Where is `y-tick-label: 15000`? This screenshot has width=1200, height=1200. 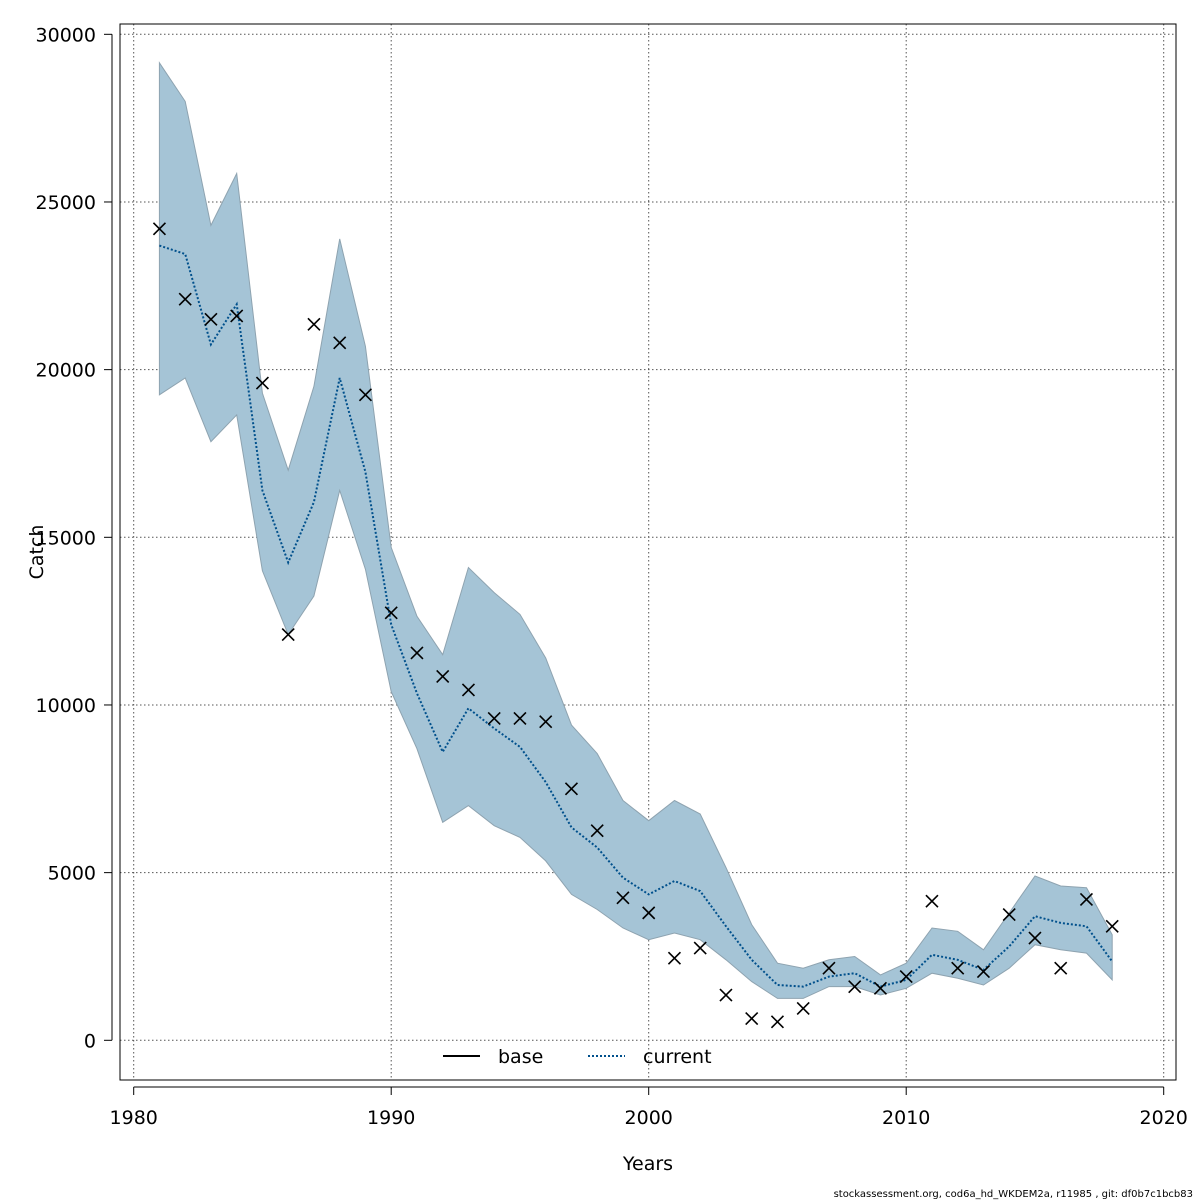
y-tick-label: 15000 is located at coordinates (66, 538).